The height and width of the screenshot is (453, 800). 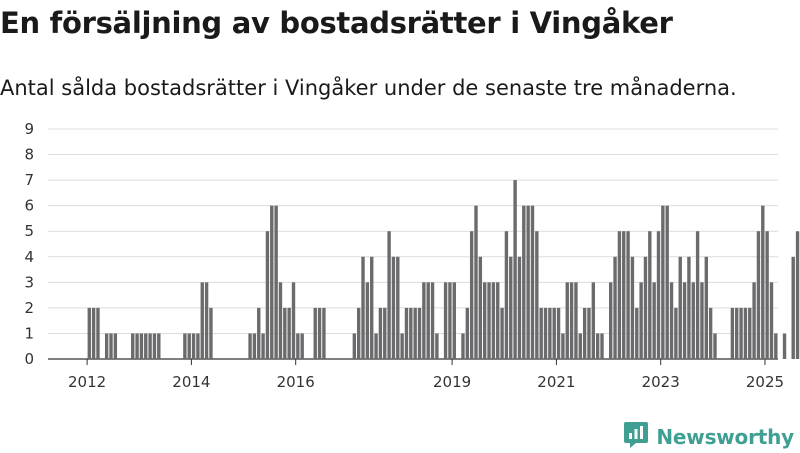 I want to click on y-tick-label: 3, so click(x=29, y=282).